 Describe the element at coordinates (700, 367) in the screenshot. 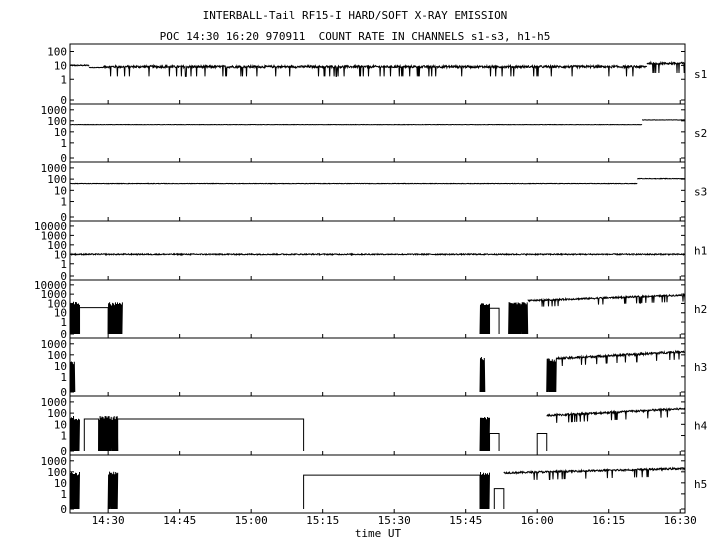

I see `channel-label: h3` at that location.